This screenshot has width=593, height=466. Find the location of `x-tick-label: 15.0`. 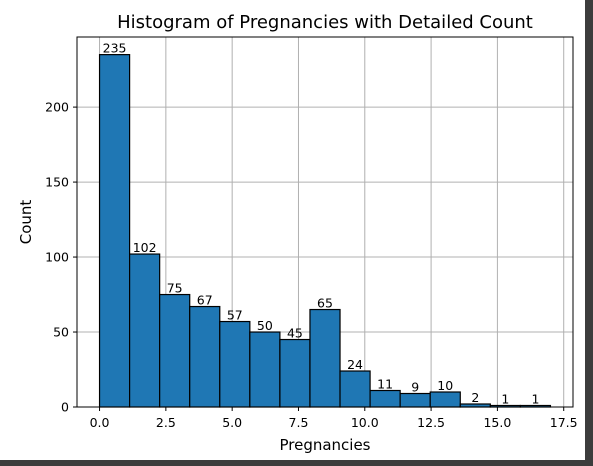

x-tick-label: 15.0 is located at coordinates (497, 422).